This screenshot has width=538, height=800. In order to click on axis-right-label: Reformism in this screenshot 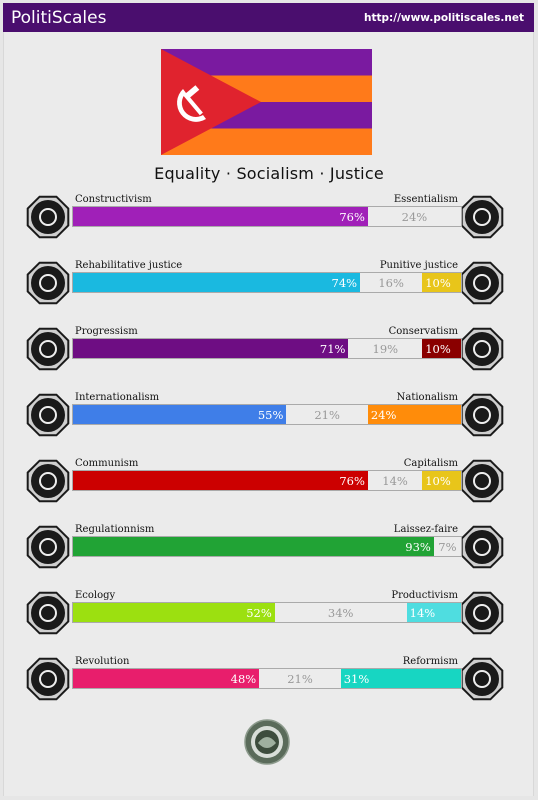, I will do `click(430, 661)`.